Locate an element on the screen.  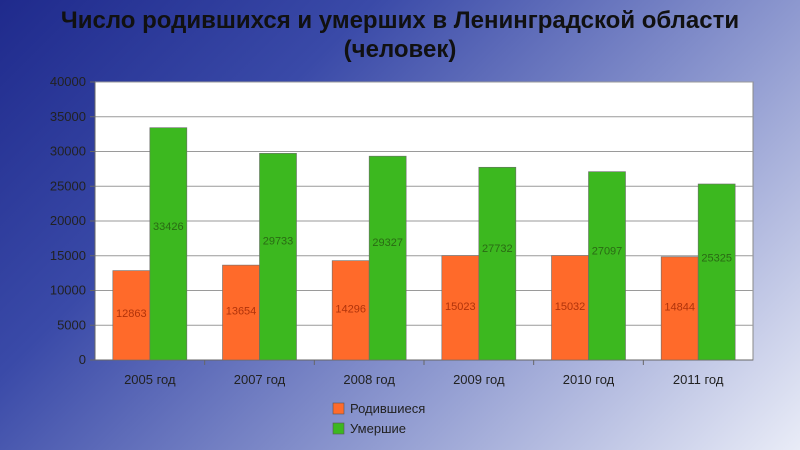
y-tick-label: 30000 is located at coordinates (68, 151).